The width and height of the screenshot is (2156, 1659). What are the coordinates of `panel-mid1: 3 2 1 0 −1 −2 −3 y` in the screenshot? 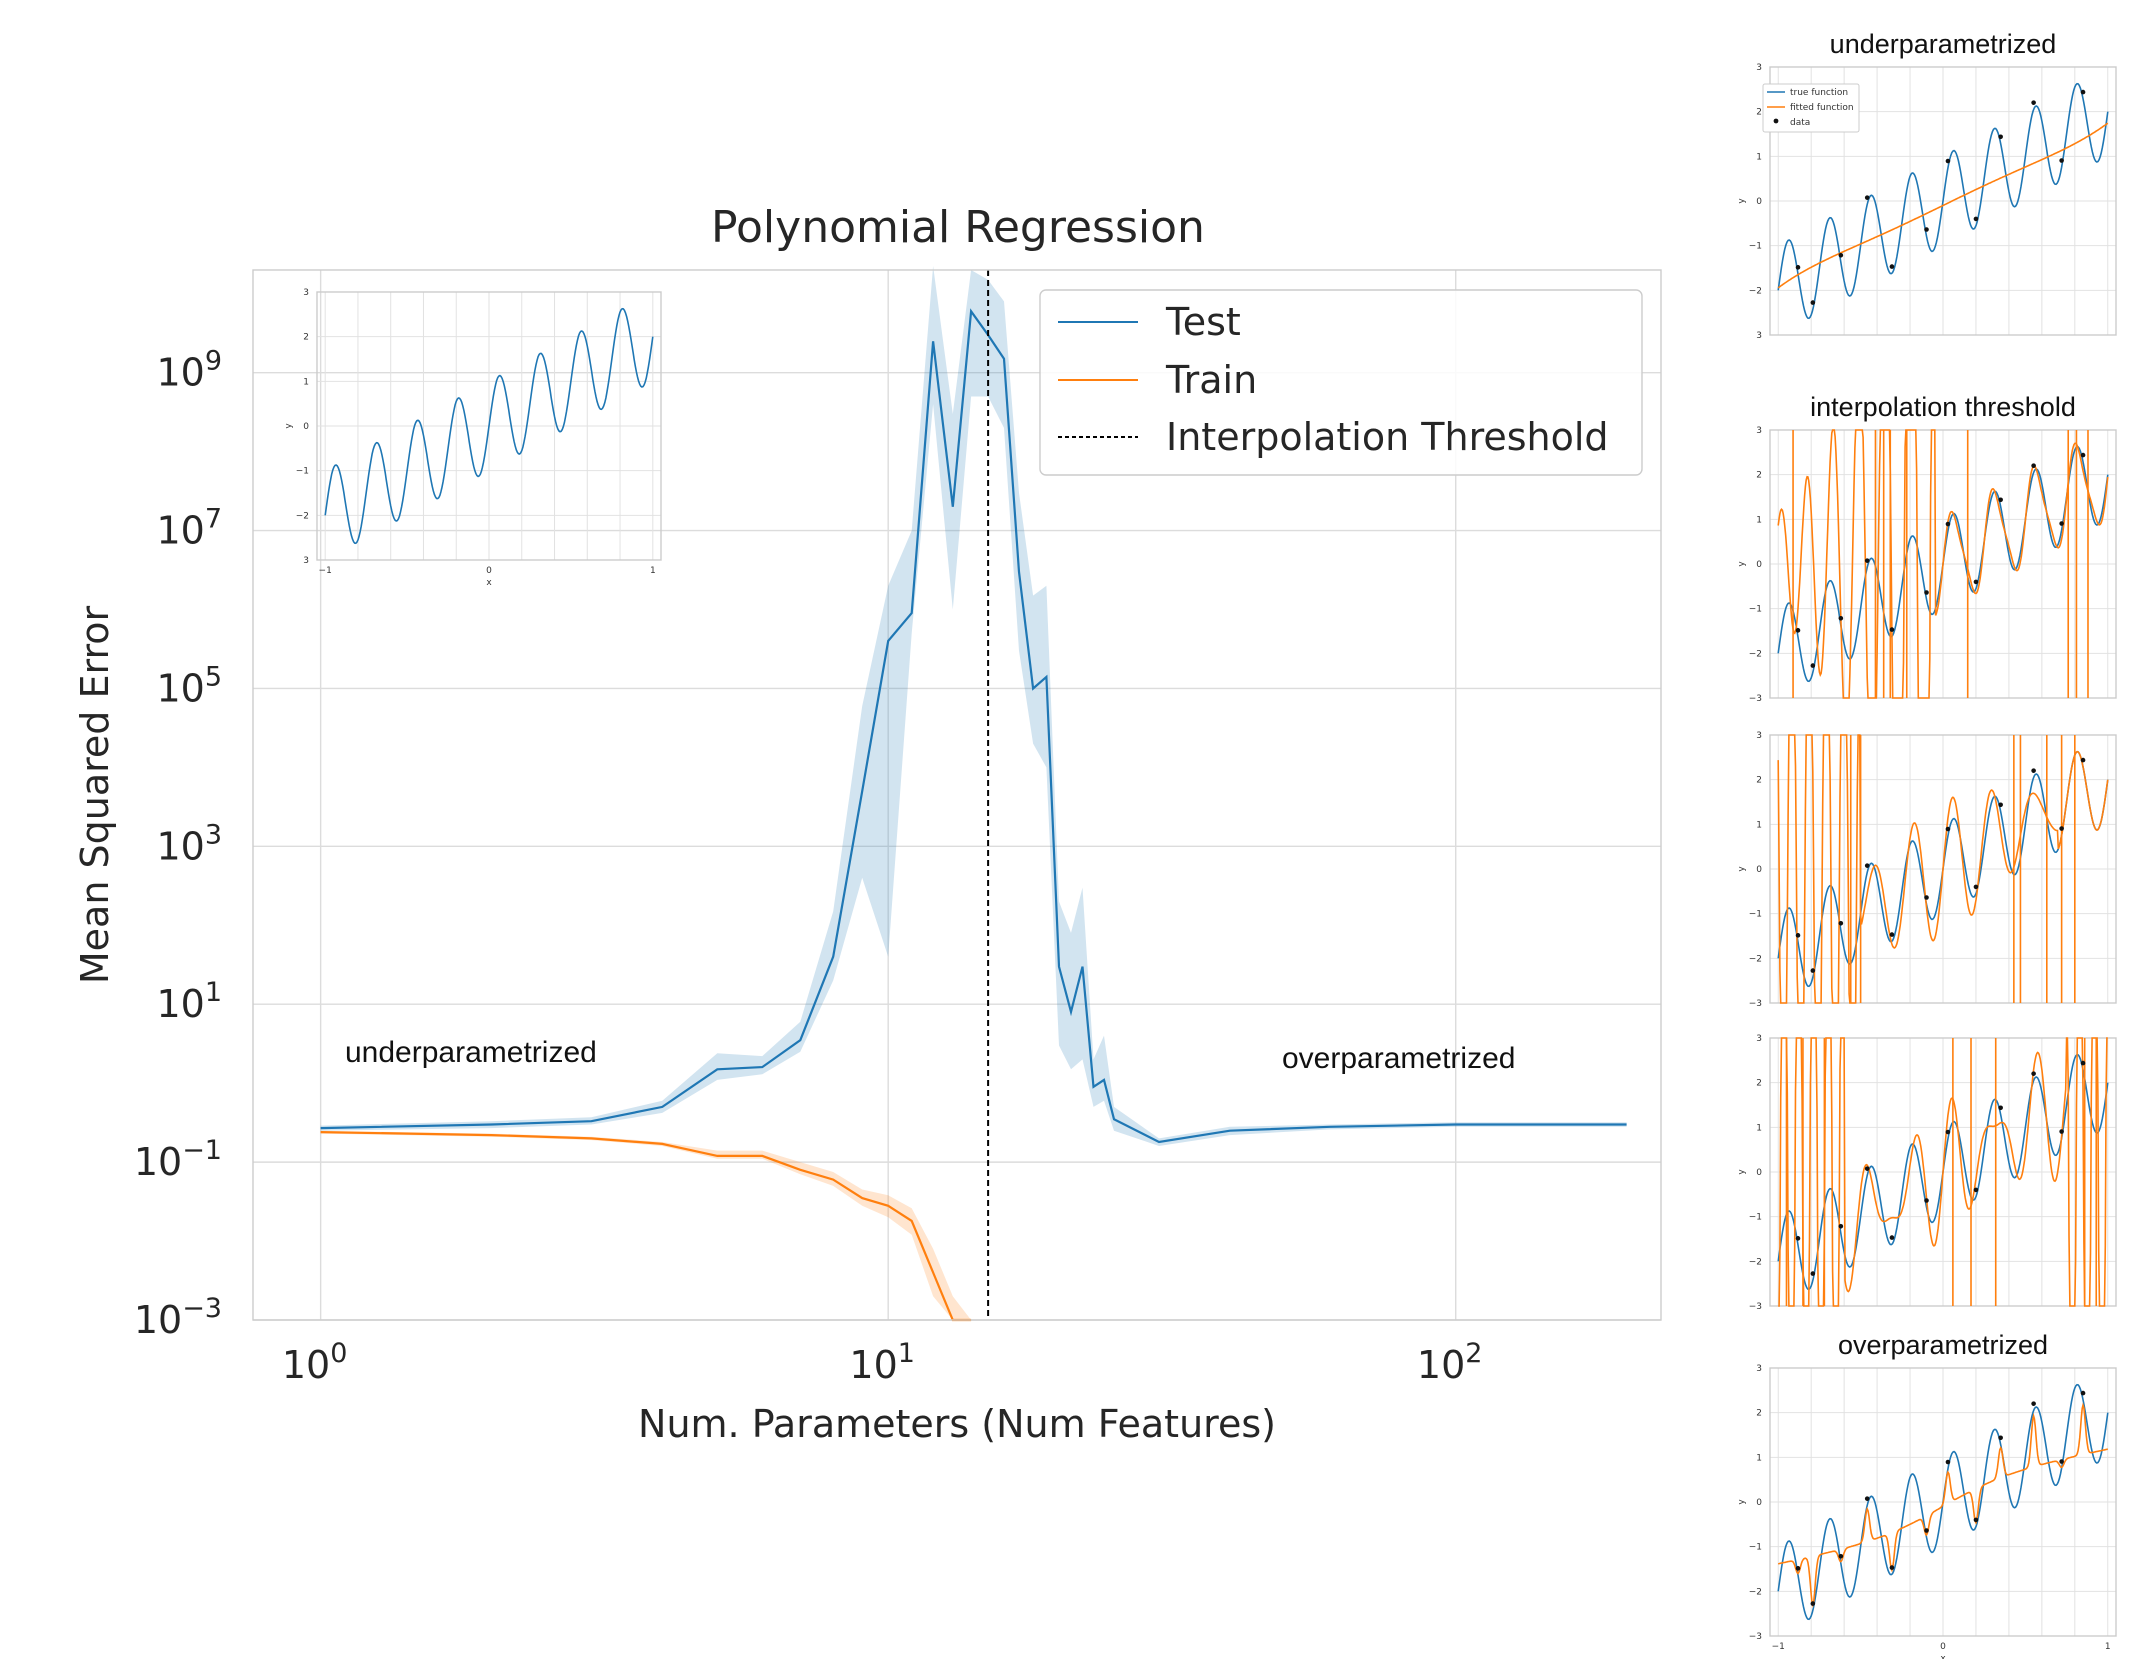 It's located at (1927, 870).